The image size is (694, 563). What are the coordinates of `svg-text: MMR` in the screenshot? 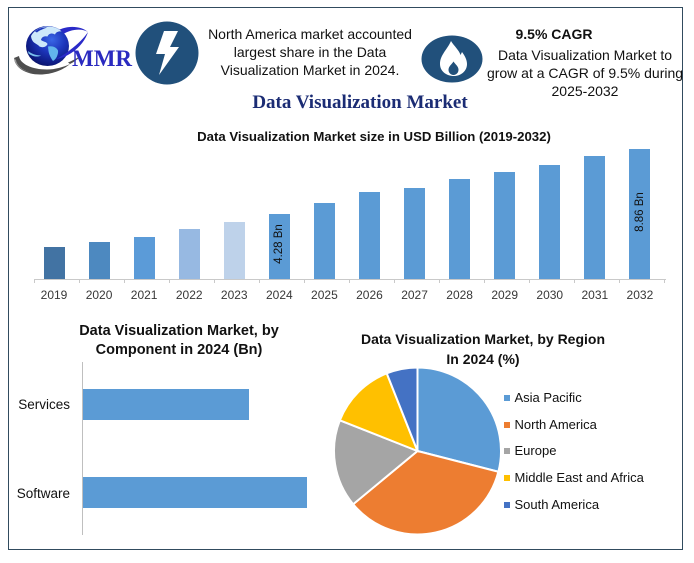 It's located at (102, 58).